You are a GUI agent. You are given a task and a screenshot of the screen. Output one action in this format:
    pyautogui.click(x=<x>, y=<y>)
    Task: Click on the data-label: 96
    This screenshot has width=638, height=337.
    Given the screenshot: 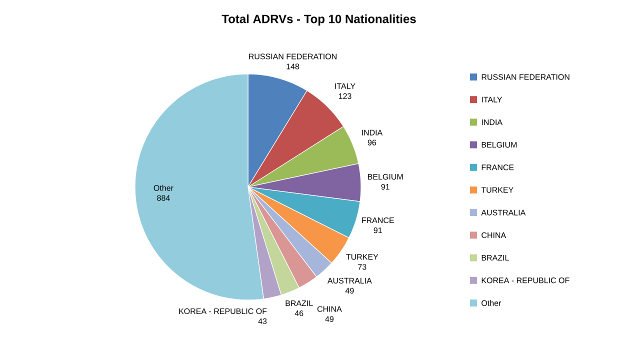 What is the action you would take?
    pyautogui.click(x=372, y=143)
    